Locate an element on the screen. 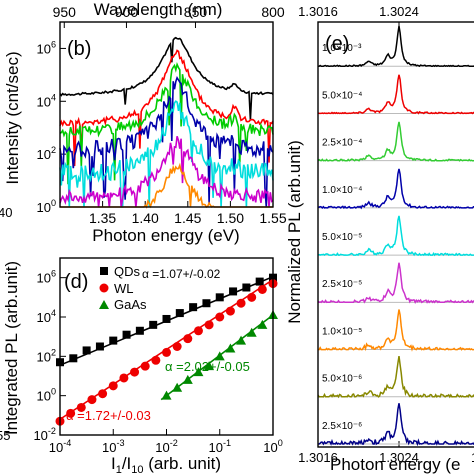 The height and width of the screenshot is (474, 474). legend-qds-alpha: α =1.07+/-0.02 is located at coordinates (181, 274).